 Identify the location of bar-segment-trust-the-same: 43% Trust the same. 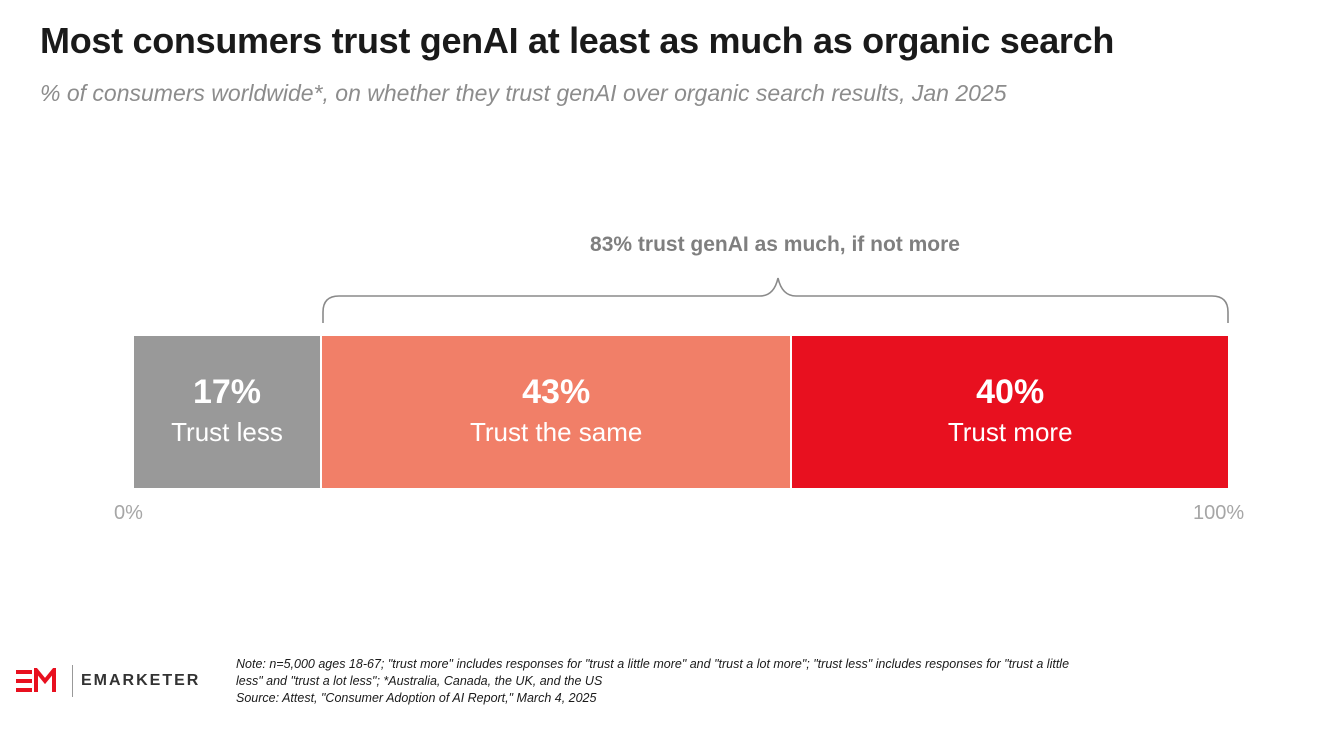
(555, 412).